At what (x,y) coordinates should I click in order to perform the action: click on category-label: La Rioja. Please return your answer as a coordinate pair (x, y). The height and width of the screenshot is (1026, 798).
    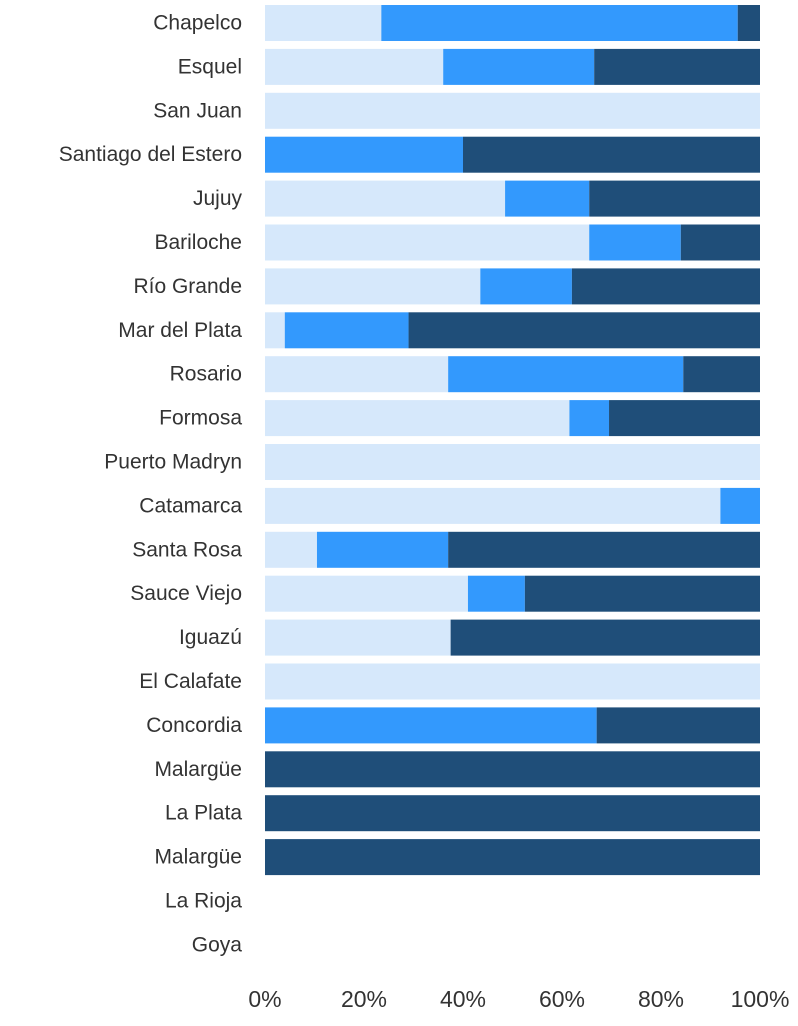
    Looking at the image, I should click on (203, 901).